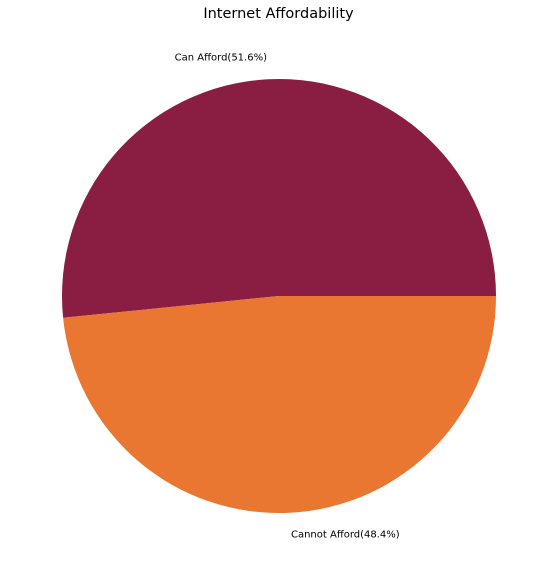 The width and height of the screenshot is (557, 575). What do you see at coordinates (278, 14) in the screenshot?
I see `chart-title: Internet Affordability` at bounding box center [278, 14].